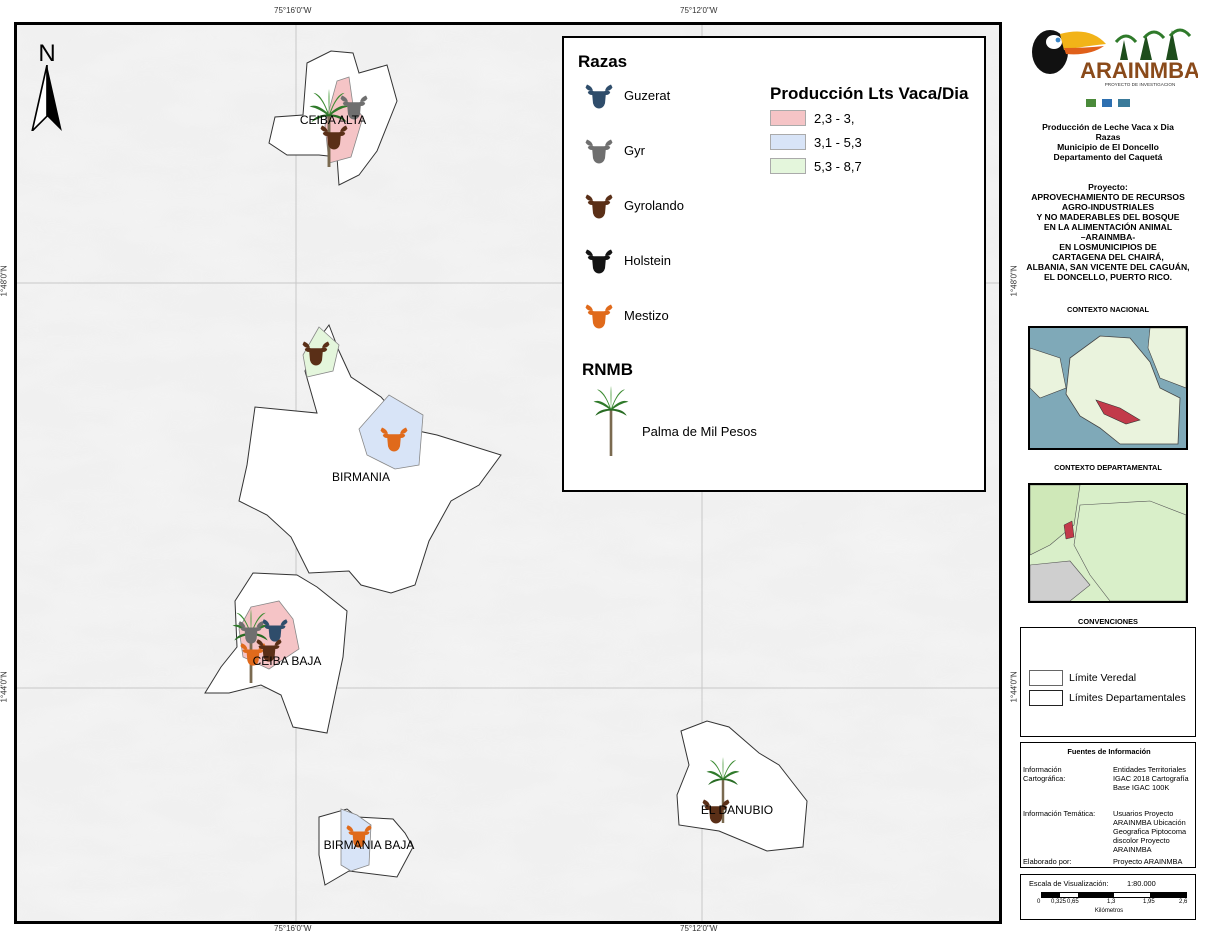 The image size is (1211, 936). I want to click on vereda-label: CEIBA BAJA, so click(287, 661).